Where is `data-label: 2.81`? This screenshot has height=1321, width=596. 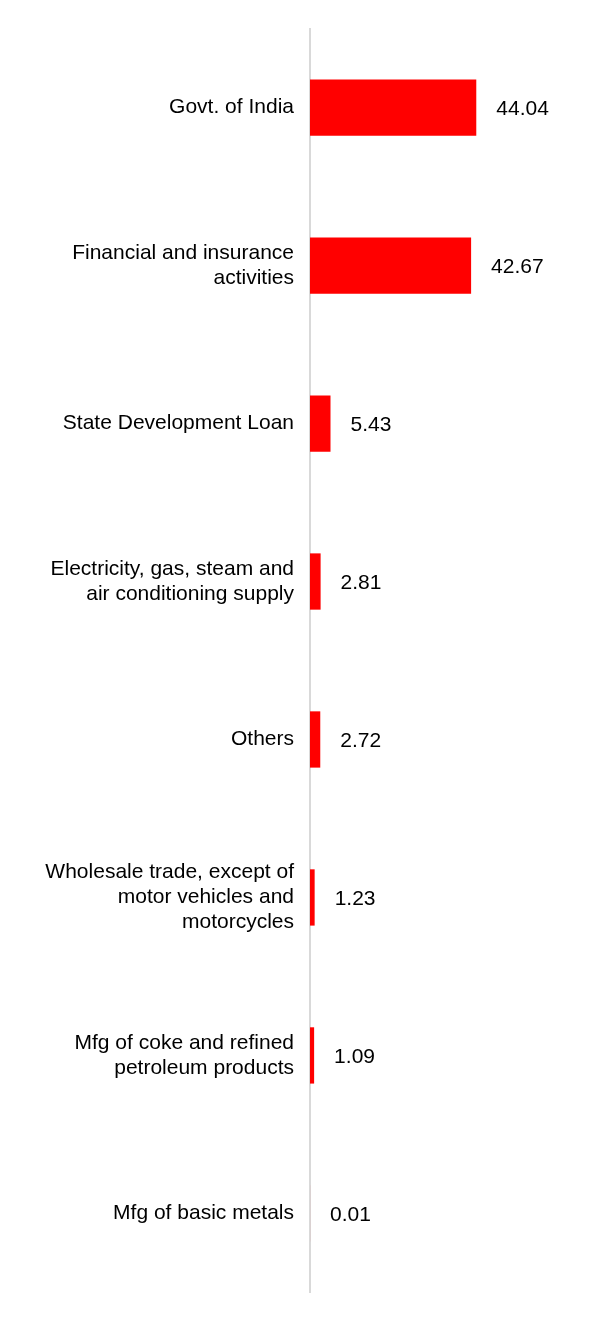 data-label: 2.81 is located at coordinates (361, 582).